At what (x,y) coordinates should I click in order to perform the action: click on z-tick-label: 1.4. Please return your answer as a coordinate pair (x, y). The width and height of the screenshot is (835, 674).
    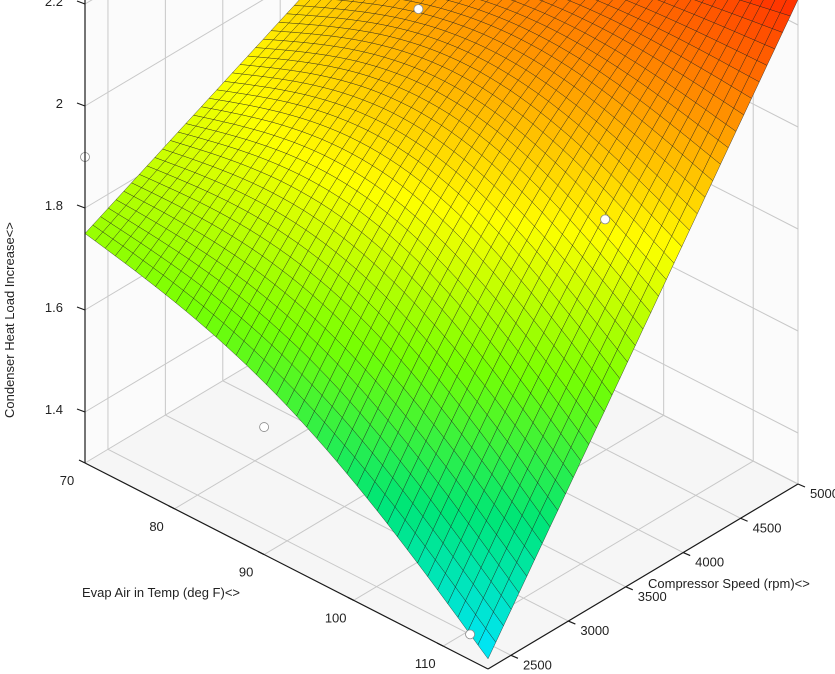
    Looking at the image, I should click on (54, 409).